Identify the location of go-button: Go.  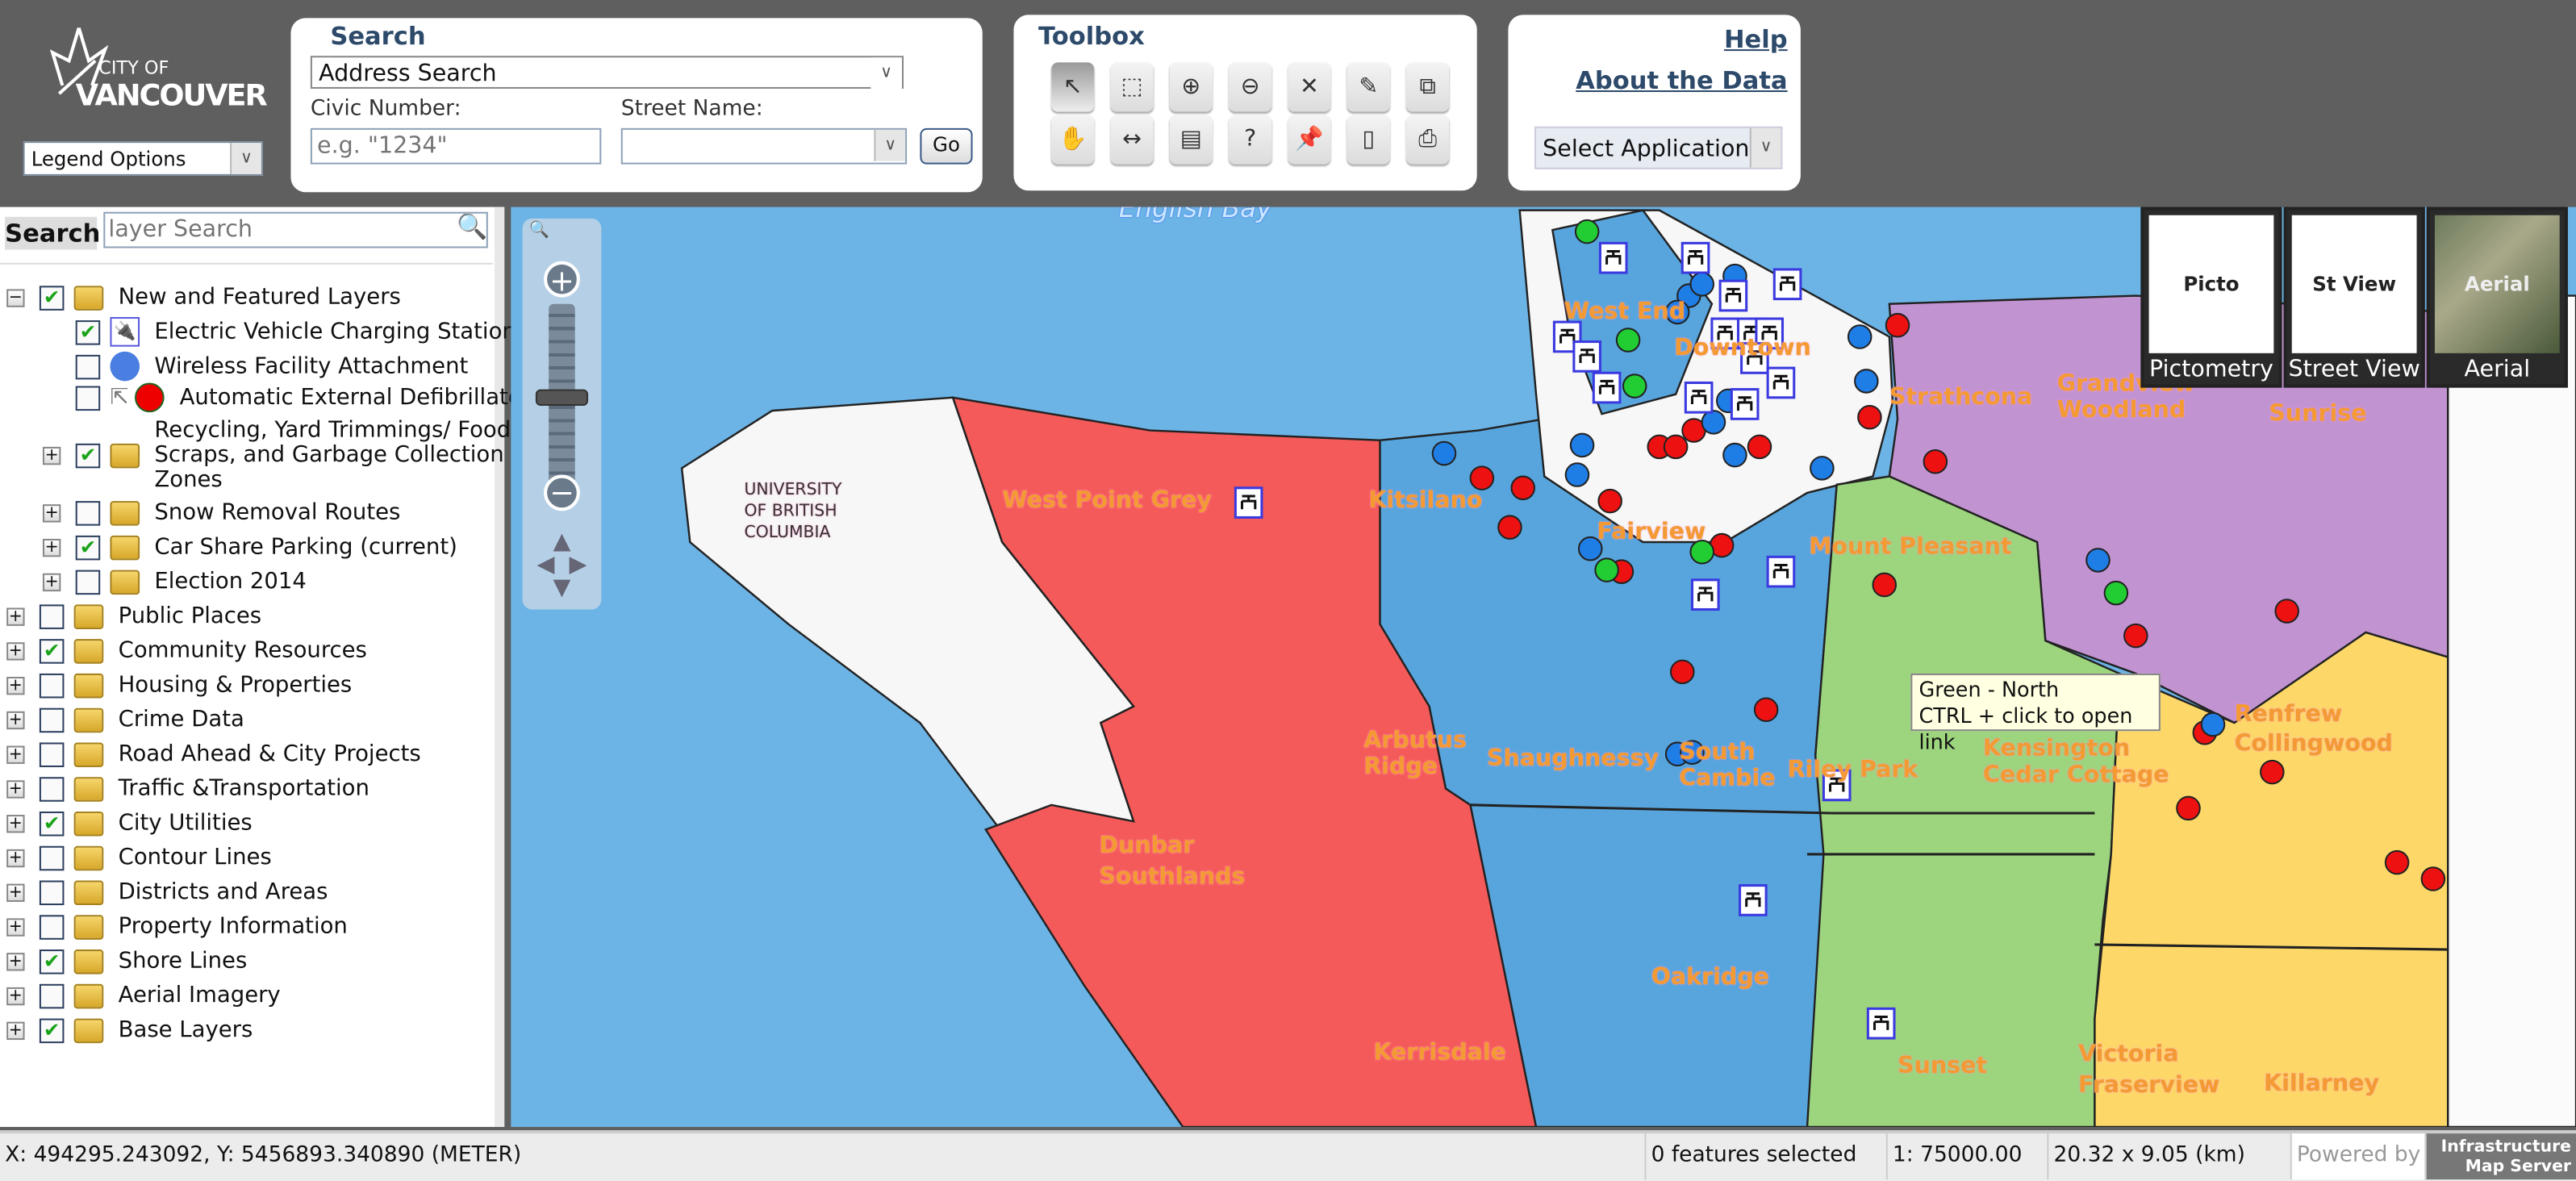
(946, 146).